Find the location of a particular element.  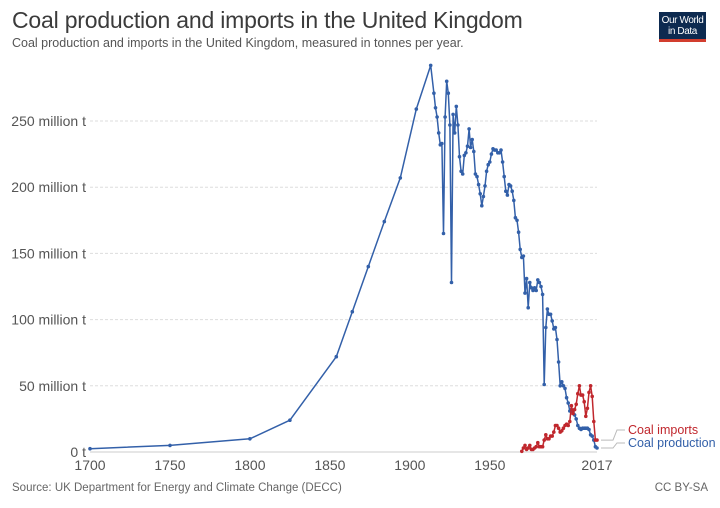

coal-imports-line is located at coordinates (559, 418).